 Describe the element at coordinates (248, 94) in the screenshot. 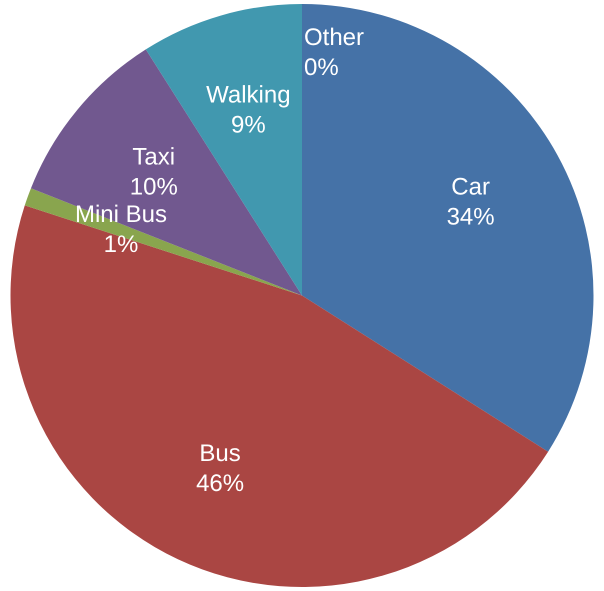

I see `slice-label: Walking` at that location.